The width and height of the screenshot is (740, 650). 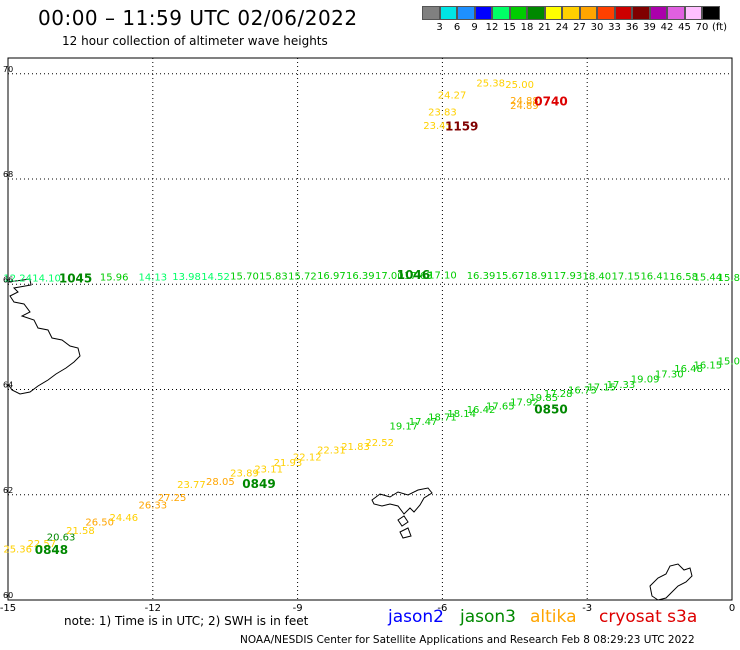 What do you see at coordinates (331, 451) in the screenshot?
I see `wave-height-value: 22.31` at bounding box center [331, 451].